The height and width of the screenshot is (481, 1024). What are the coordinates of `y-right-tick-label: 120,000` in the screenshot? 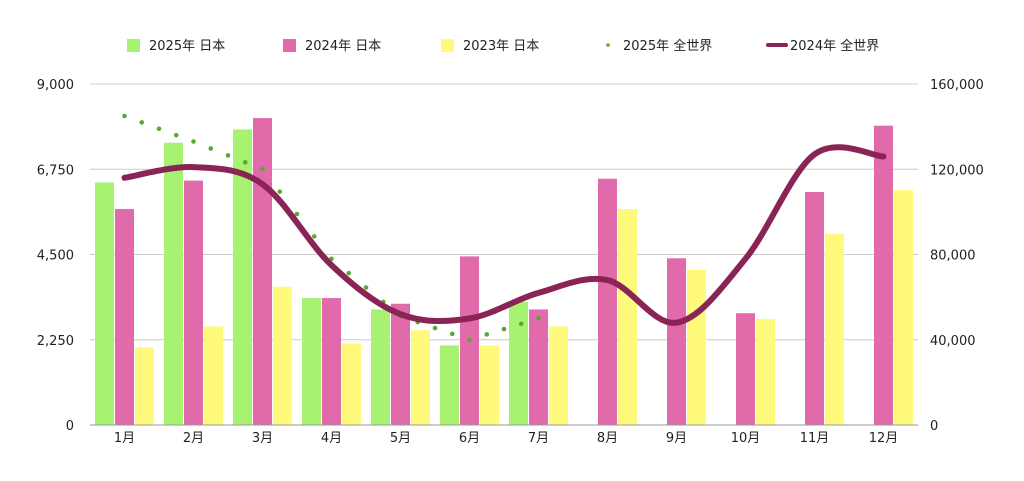 It's located at (957, 170).